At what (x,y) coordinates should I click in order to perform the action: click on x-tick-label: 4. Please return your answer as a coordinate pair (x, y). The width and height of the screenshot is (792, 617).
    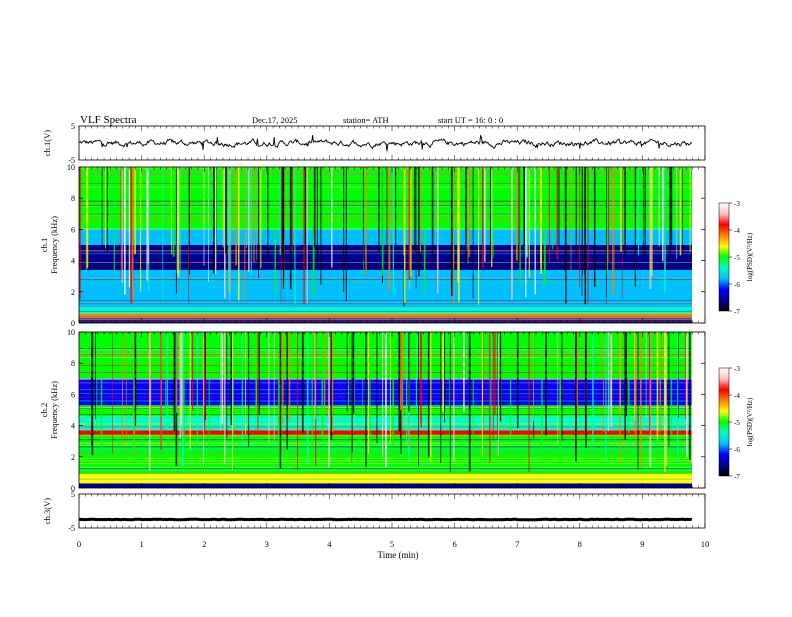
    Looking at the image, I should click on (329, 544).